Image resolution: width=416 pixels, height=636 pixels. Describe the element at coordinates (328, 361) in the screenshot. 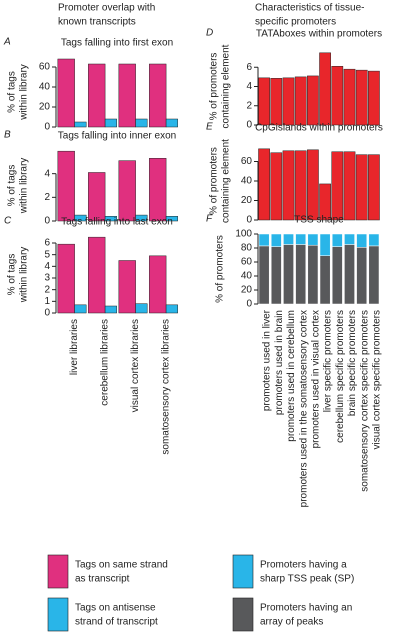

I see `x-tick-label: liver specific promoters` at that location.